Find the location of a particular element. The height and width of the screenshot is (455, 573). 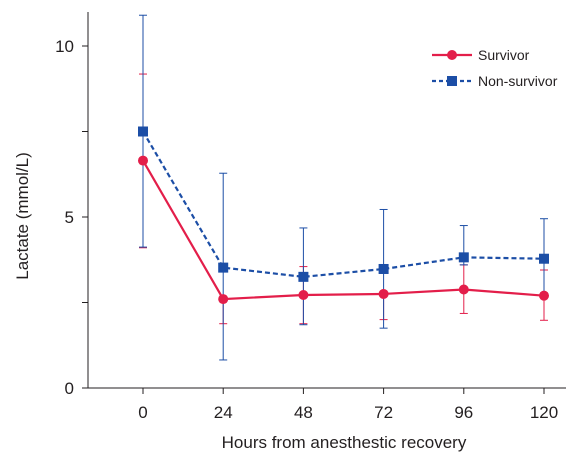

x-tick-label: 48 is located at coordinates (303, 412).